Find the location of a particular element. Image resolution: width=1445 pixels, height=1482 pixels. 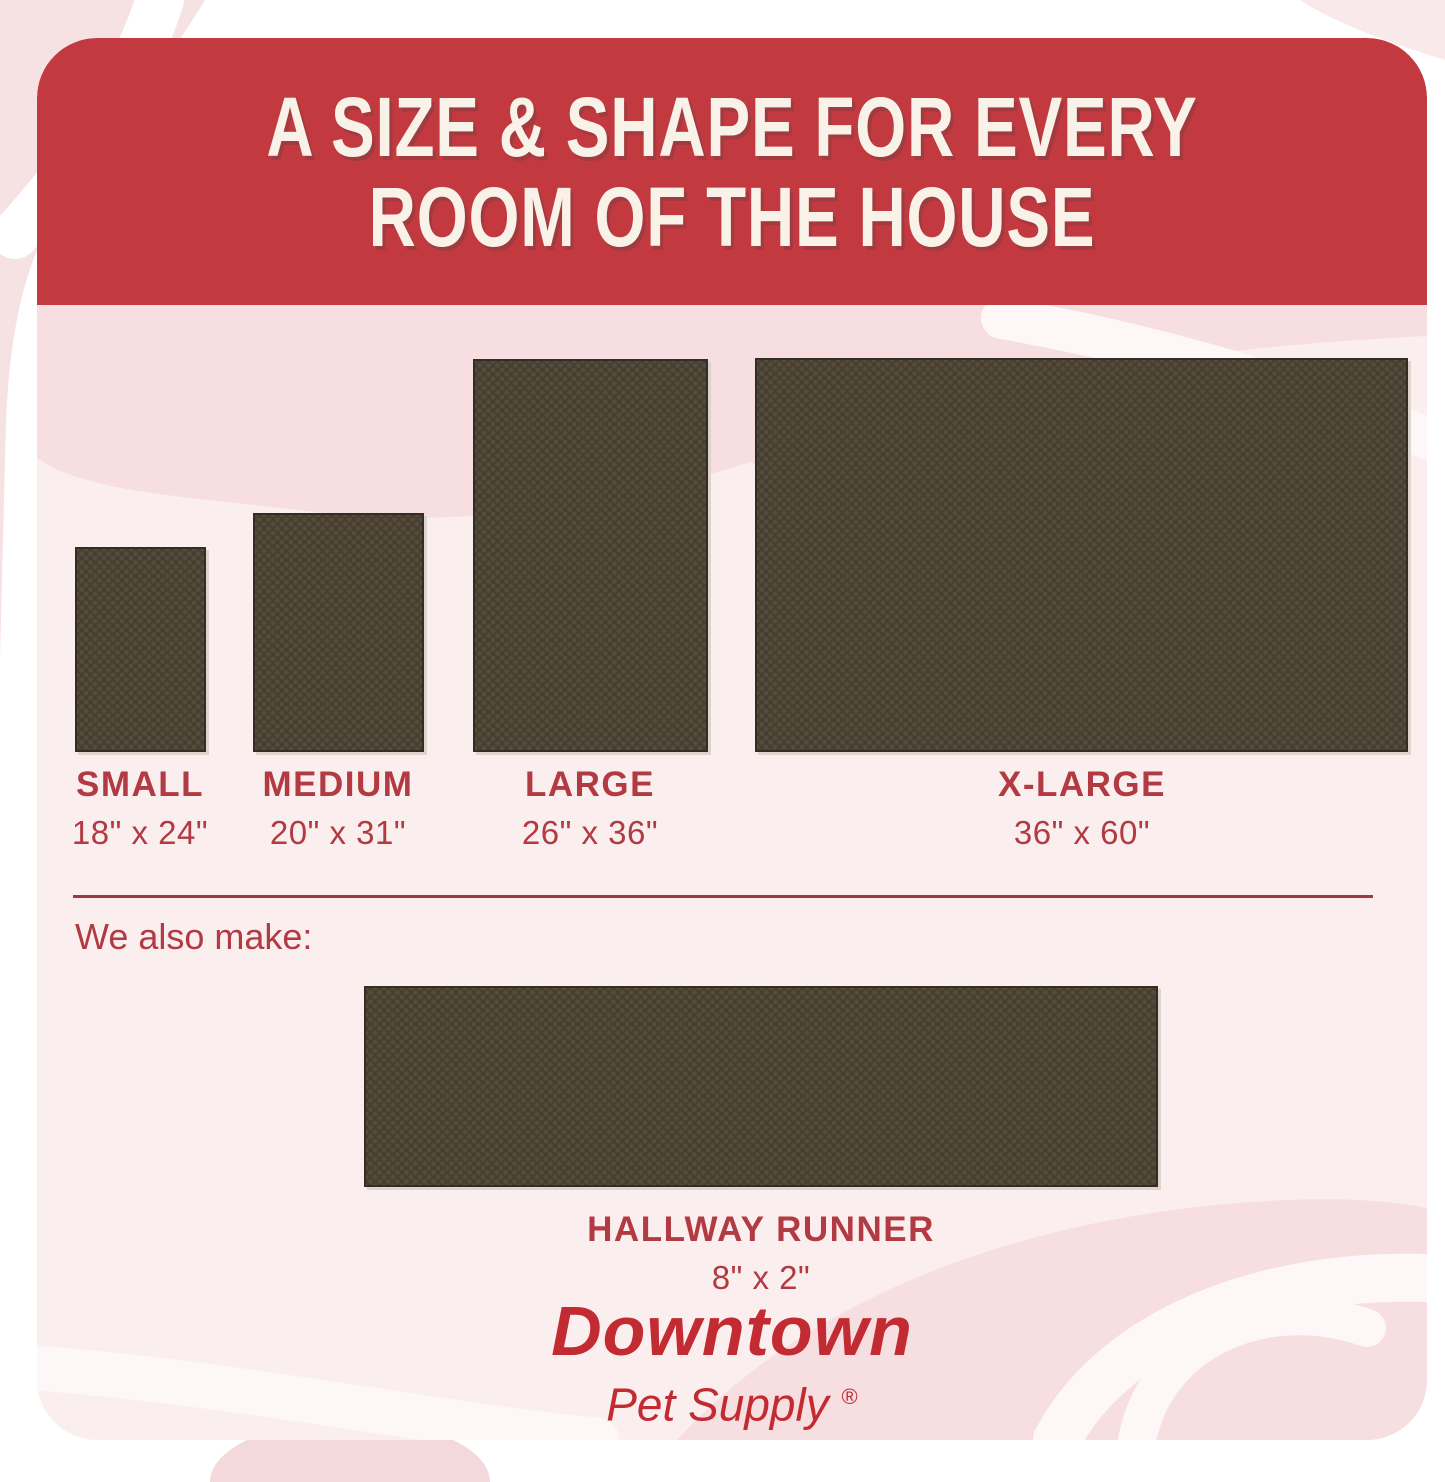

registered-trademark-symbol: ® is located at coordinates (849, 1396).